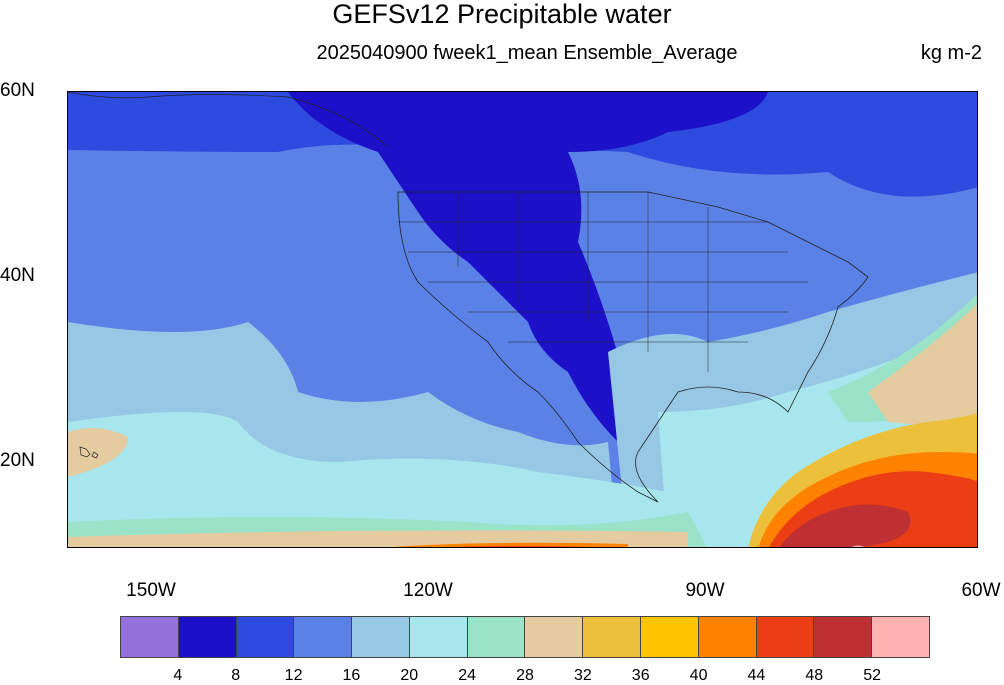 The image size is (1004, 685). What do you see at coordinates (705, 590) in the screenshot?
I see `lon-label-90w: 90W` at bounding box center [705, 590].